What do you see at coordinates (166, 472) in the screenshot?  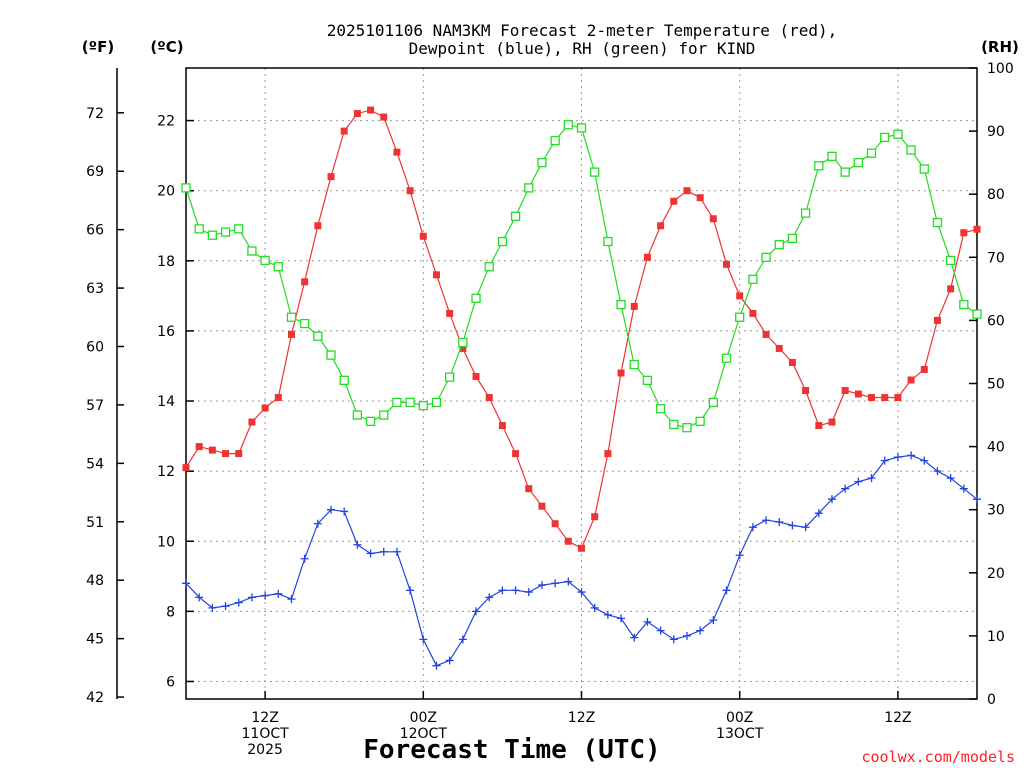 I see `celsius-tick-label: 12` at bounding box center [166, 472].